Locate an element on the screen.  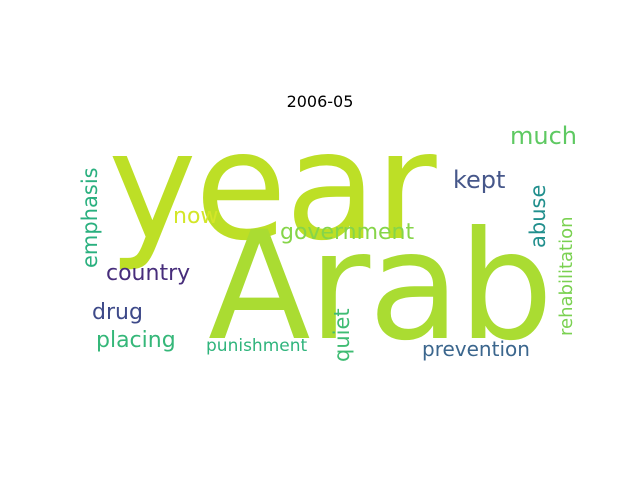
figure-title: 2006-05 is located at coordinates (320, 101).